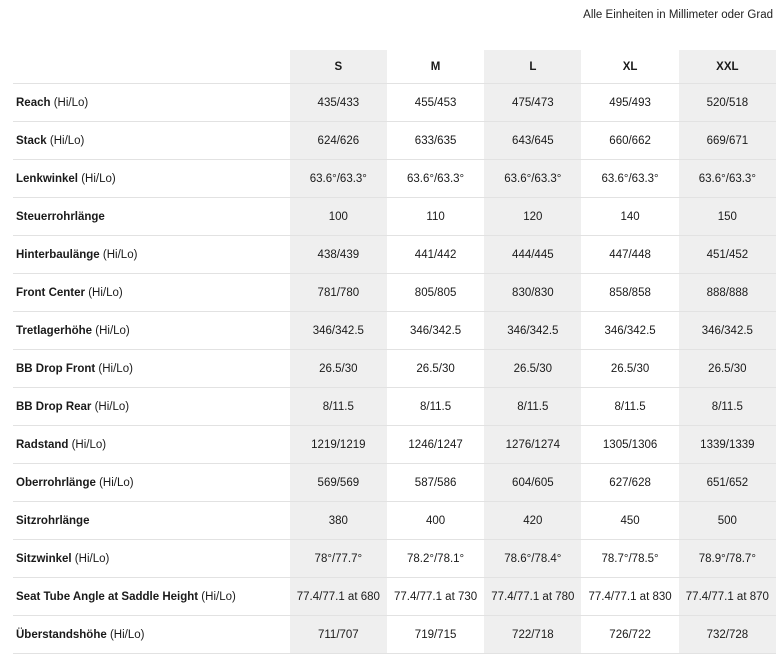  I want to click on cell-m: 346/342.5, so click(435, 330).